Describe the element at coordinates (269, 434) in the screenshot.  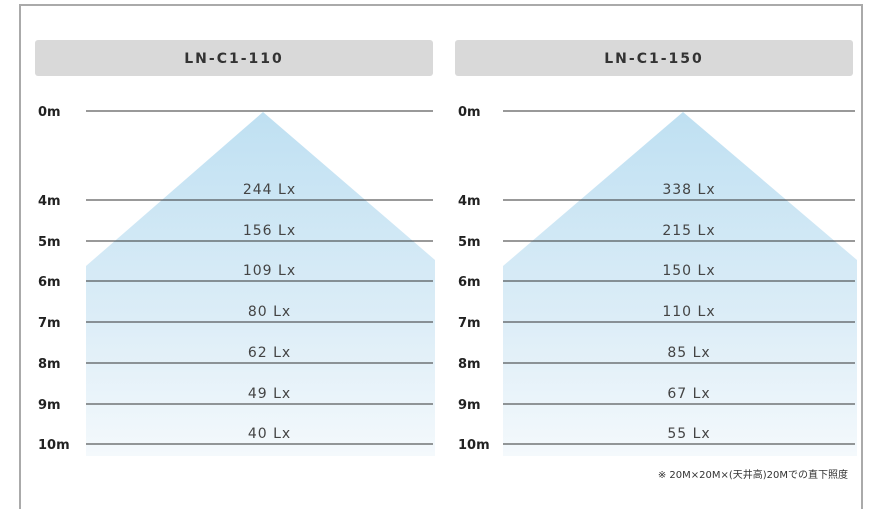
I see `lux-label: 40 Lx` at that location.